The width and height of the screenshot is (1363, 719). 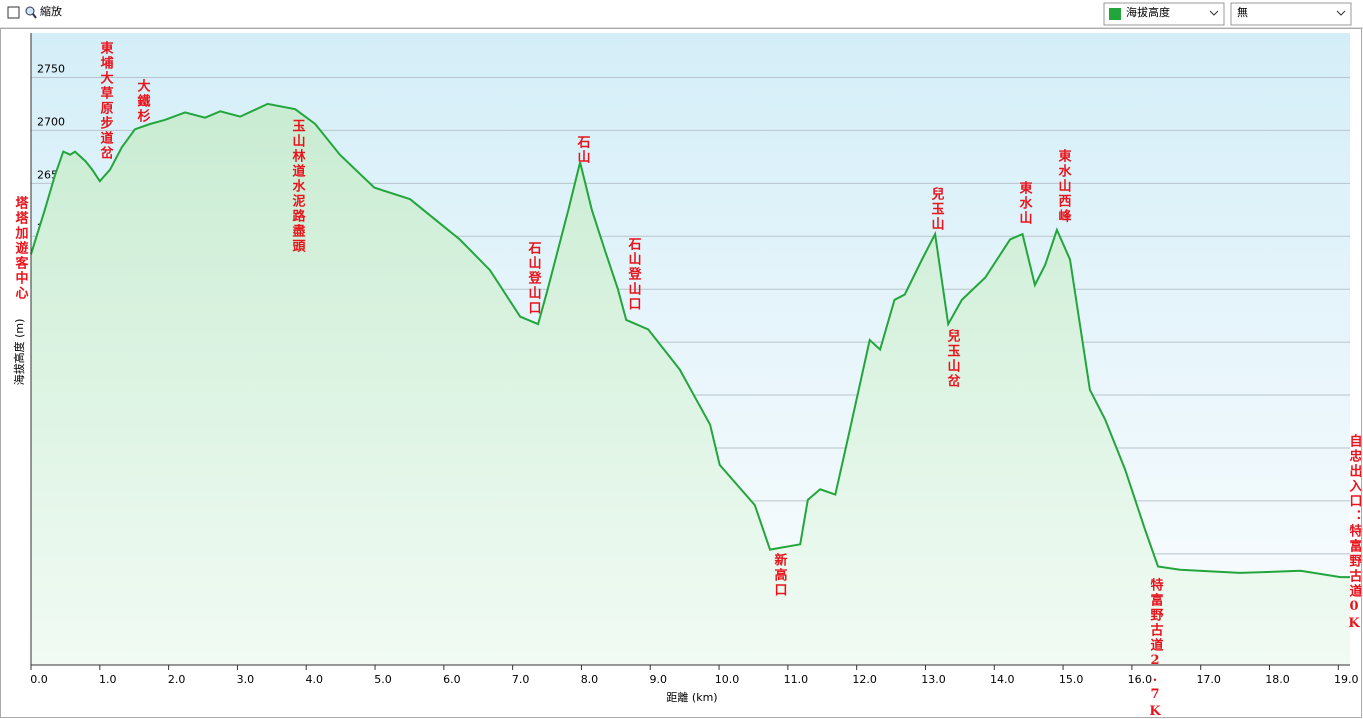 I want to click on x-tick-label: 8.0, so click(x=590, y=679).